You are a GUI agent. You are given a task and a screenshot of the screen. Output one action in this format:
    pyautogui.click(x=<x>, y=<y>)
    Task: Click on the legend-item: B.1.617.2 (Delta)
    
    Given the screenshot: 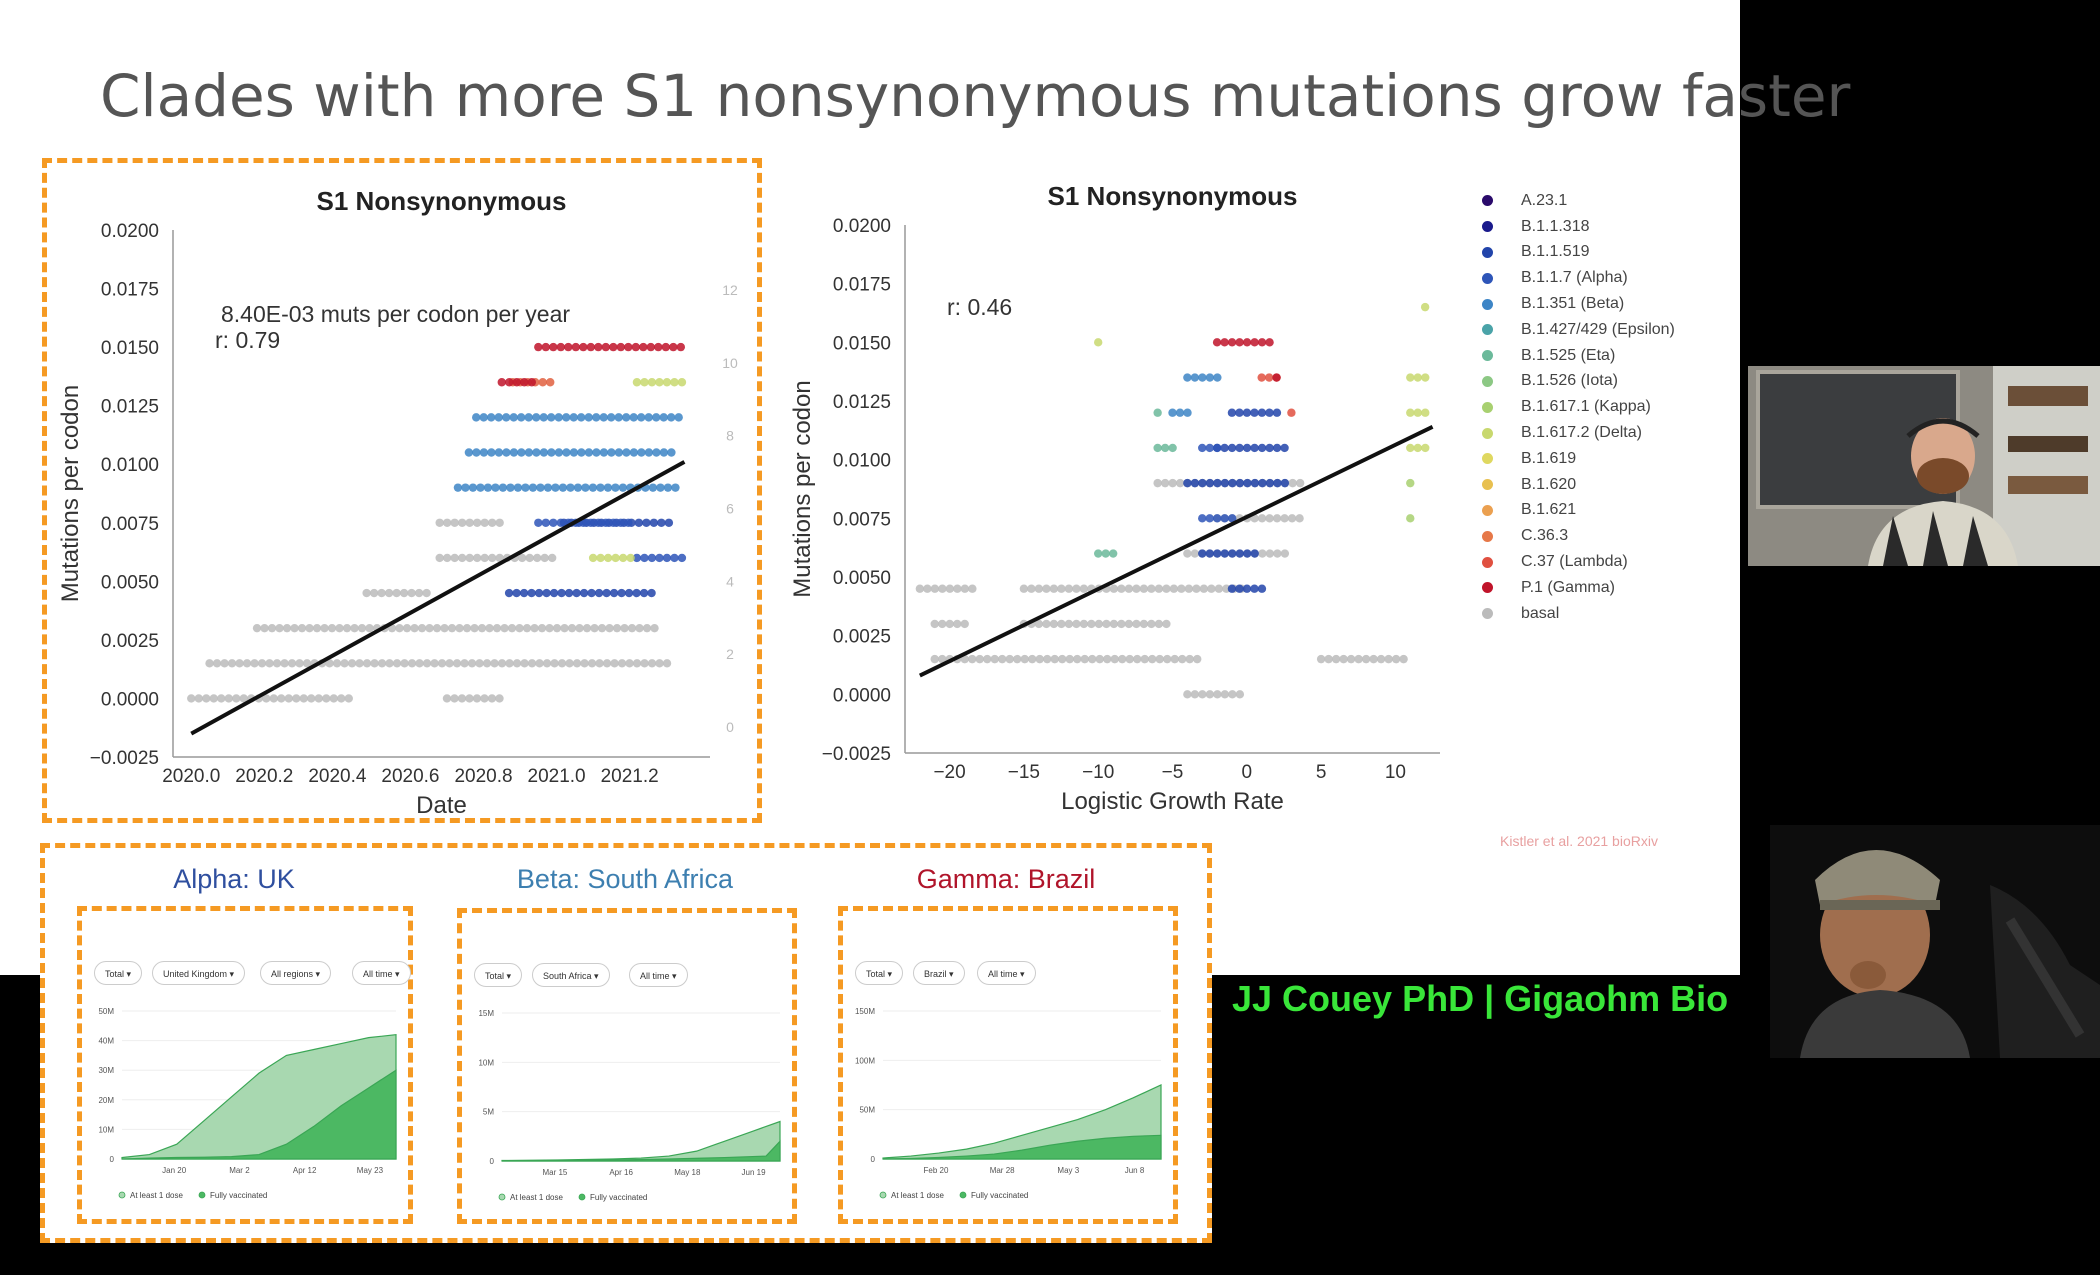 What is the action you would take?
    pyautogui.click(x=1602, y=433)
    